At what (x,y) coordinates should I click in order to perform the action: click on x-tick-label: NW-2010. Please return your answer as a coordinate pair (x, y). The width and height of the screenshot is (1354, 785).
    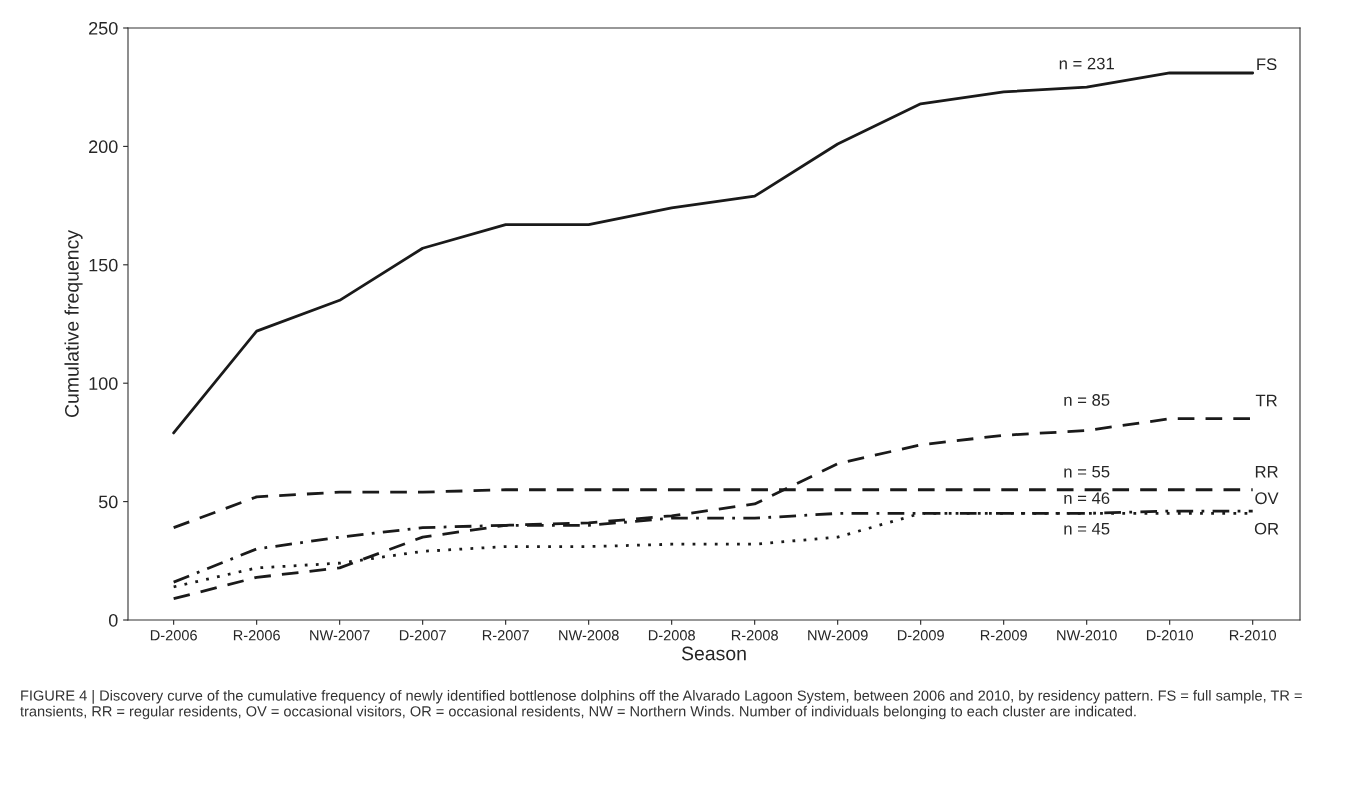
    Looking at the image, I should click on (1087, 635).